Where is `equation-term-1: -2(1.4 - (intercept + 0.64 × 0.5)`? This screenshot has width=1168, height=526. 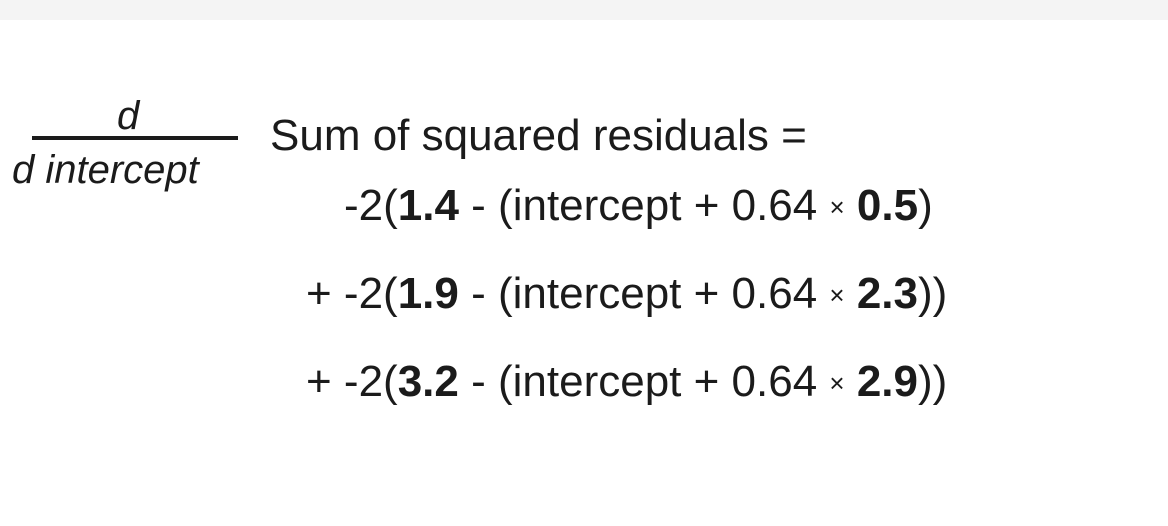
equation-term-1: -2(1.4 - (intercept + 0.64 × 0.5) is located at coordinates (638, 208).